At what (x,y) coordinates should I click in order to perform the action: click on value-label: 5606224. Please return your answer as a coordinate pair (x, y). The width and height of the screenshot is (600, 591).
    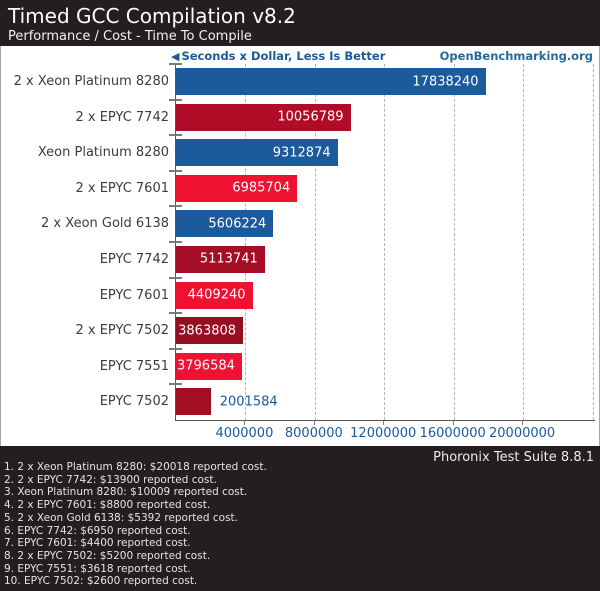
    Looking at the image, I should click on (237, 224).